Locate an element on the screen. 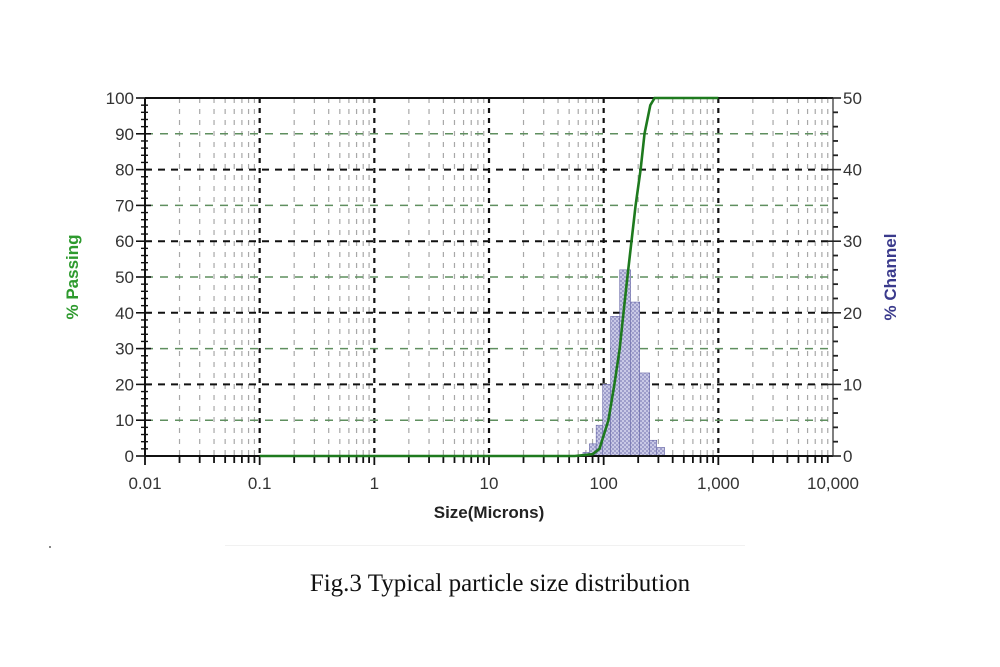 The width and height of the screenshot is (1000, 667). y-tick-label: 40 is located at coordinates (124, 313).